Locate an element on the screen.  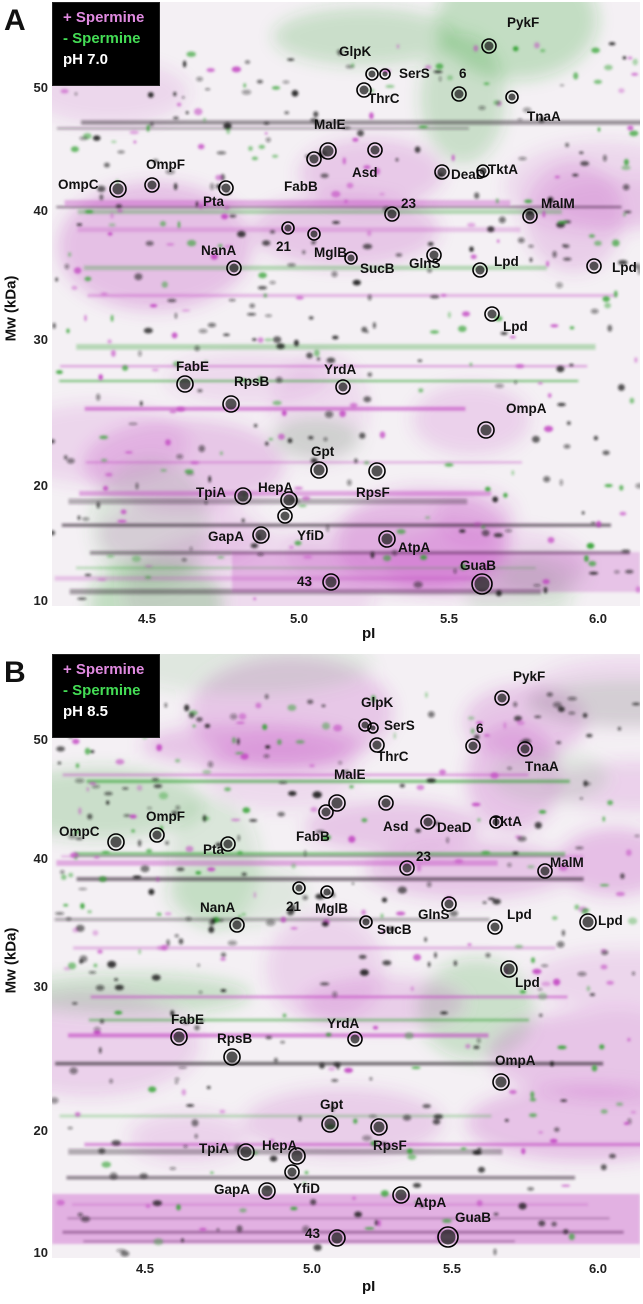
y-axis-label: Mw (kDa) is located at coordinates (11, 960).